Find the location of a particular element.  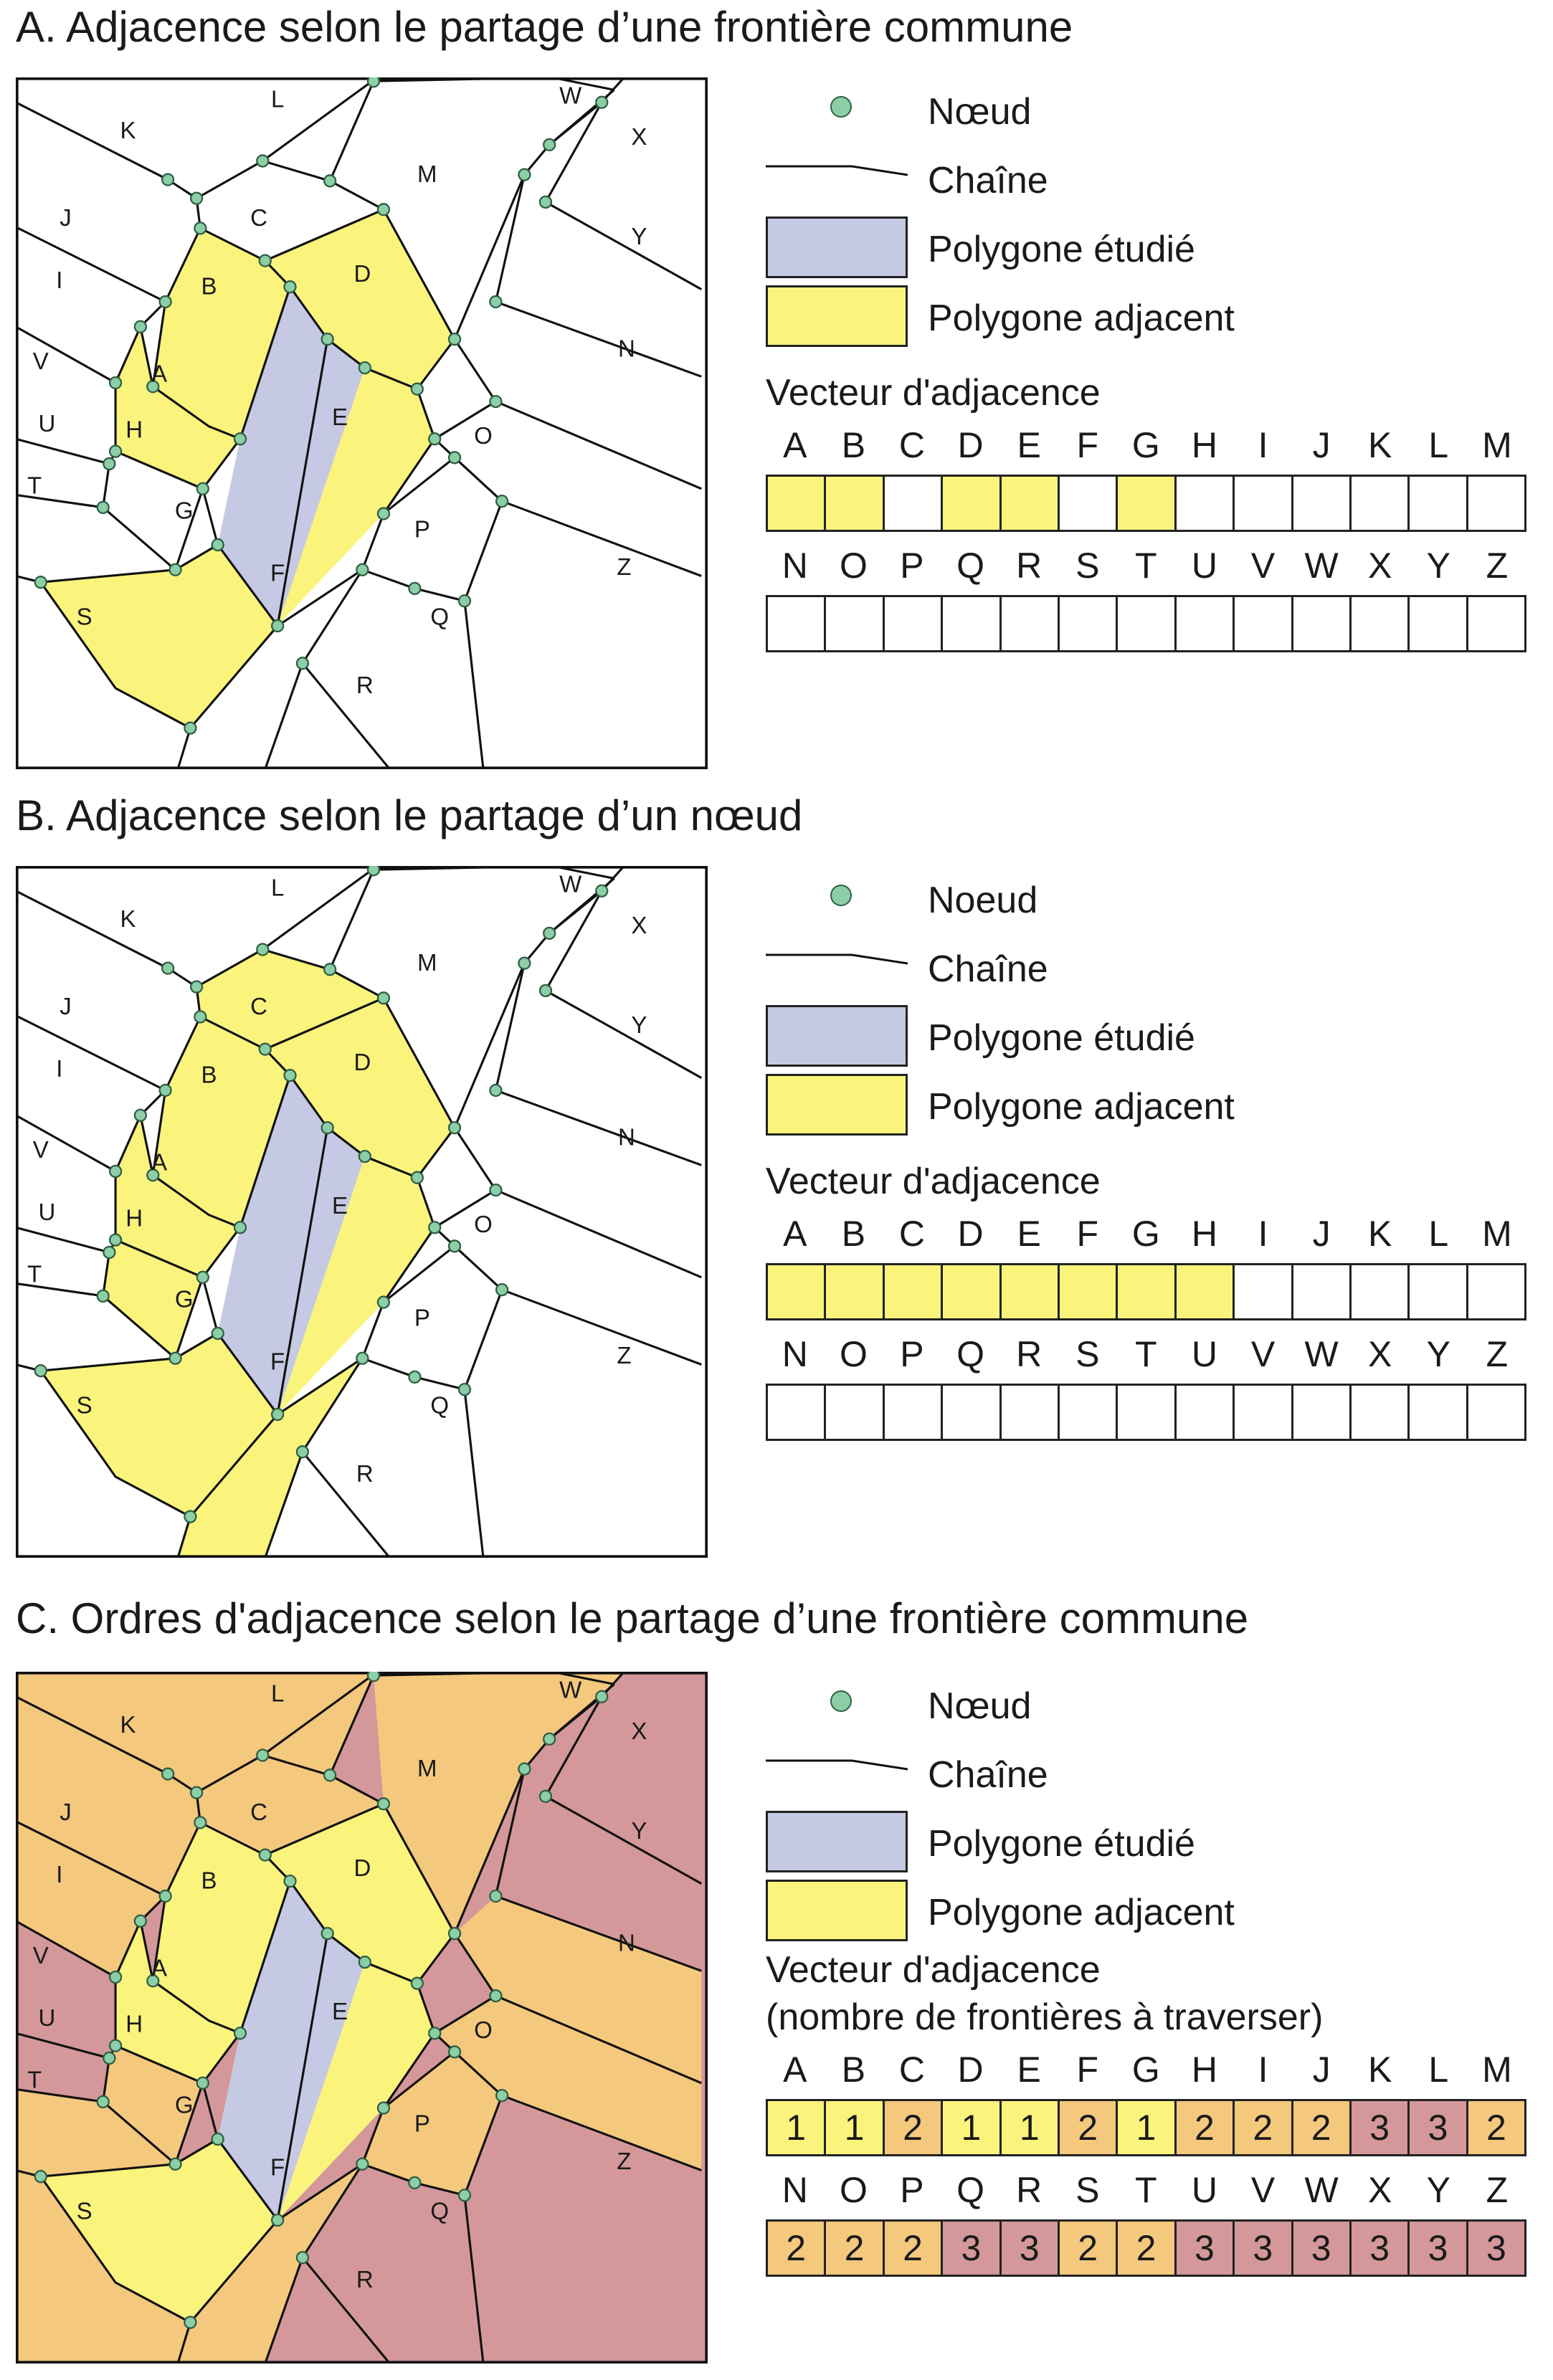

polygon-label-S: S is located at coordinates (84, 616).